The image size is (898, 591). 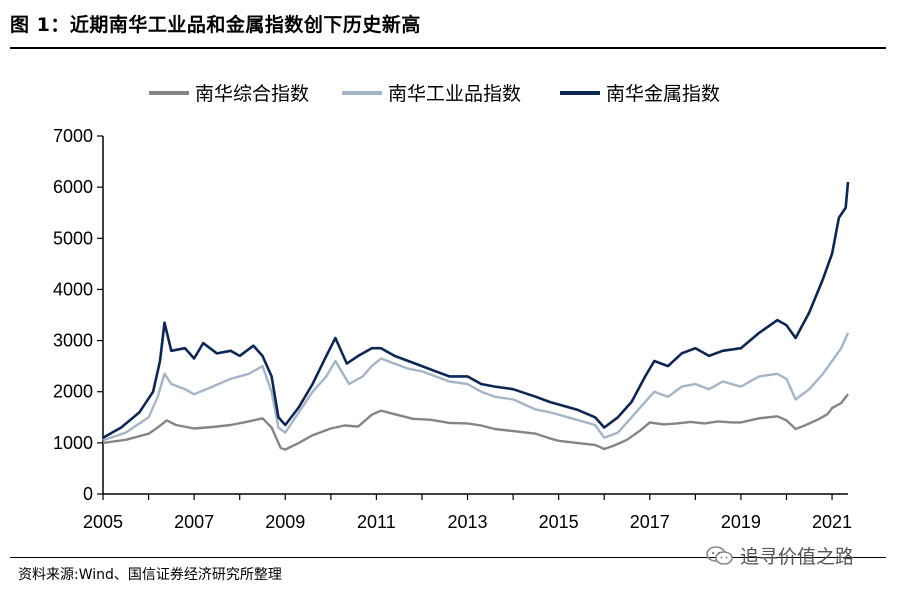 What do you see at coordinates (650, 522) in the screenshot?
I see `x-tick-label: 2017` at bounding box center [650, 522].